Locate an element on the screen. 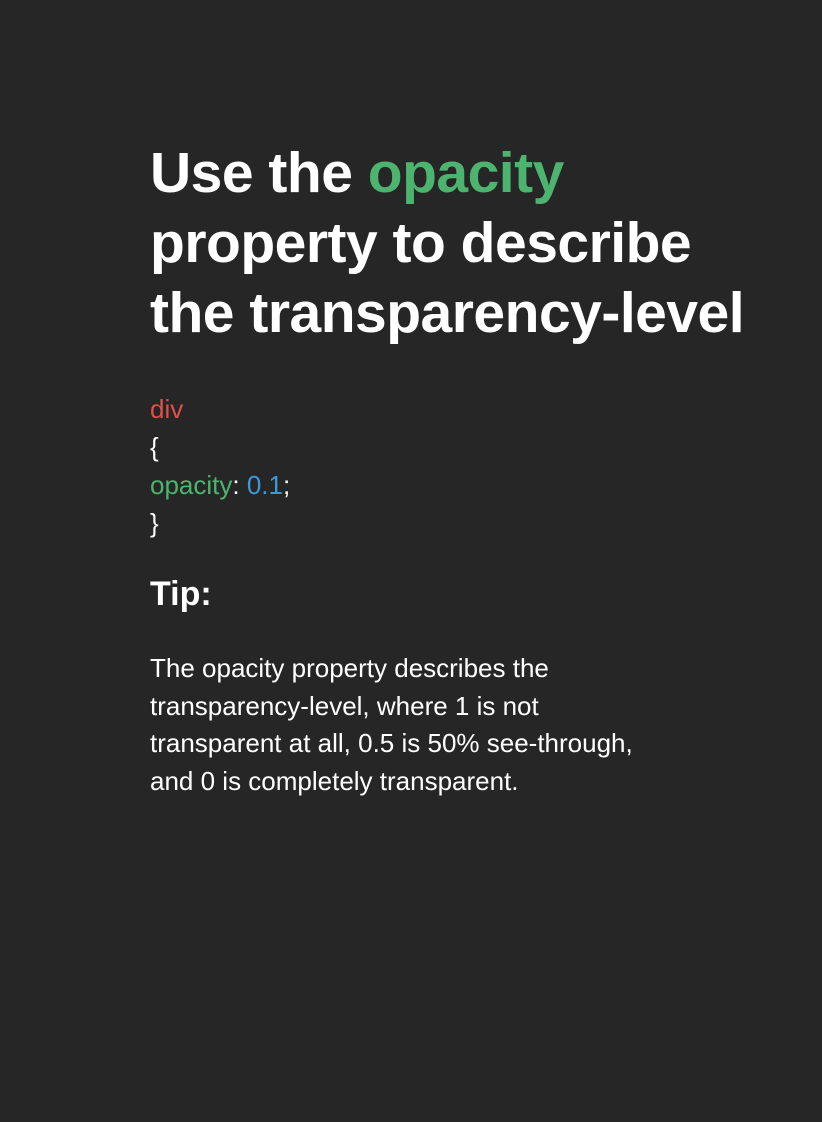 The image size is (822, 1122). code-open-brace: { is located at coordinates (154, 447).